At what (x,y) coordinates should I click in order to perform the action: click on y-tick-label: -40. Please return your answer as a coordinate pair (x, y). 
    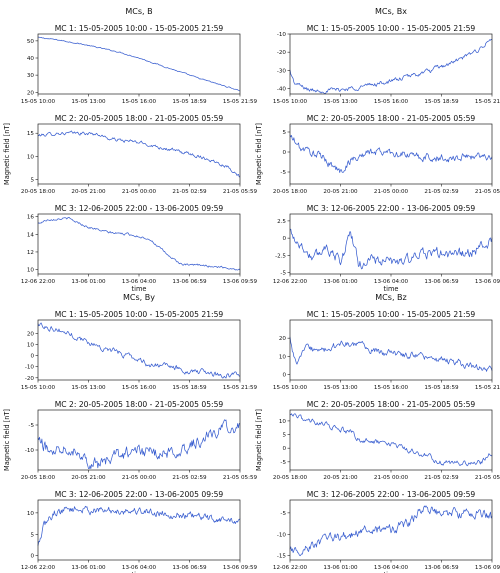
    Looking at the image, I should click on (282, 90).